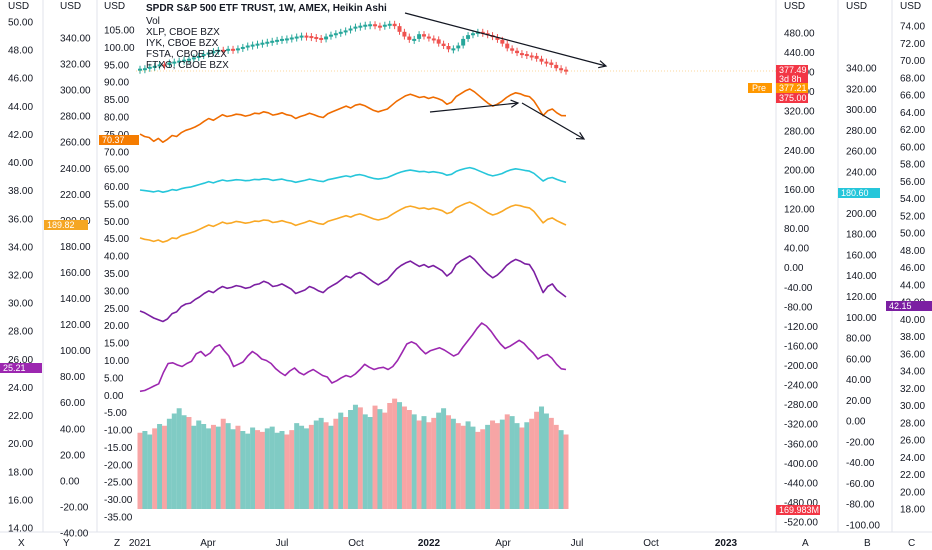  What do you see at coordinates (75, 247) in the screenshot?
I see `axis-y-tick: 180.00` at bounding box center [75, 247].